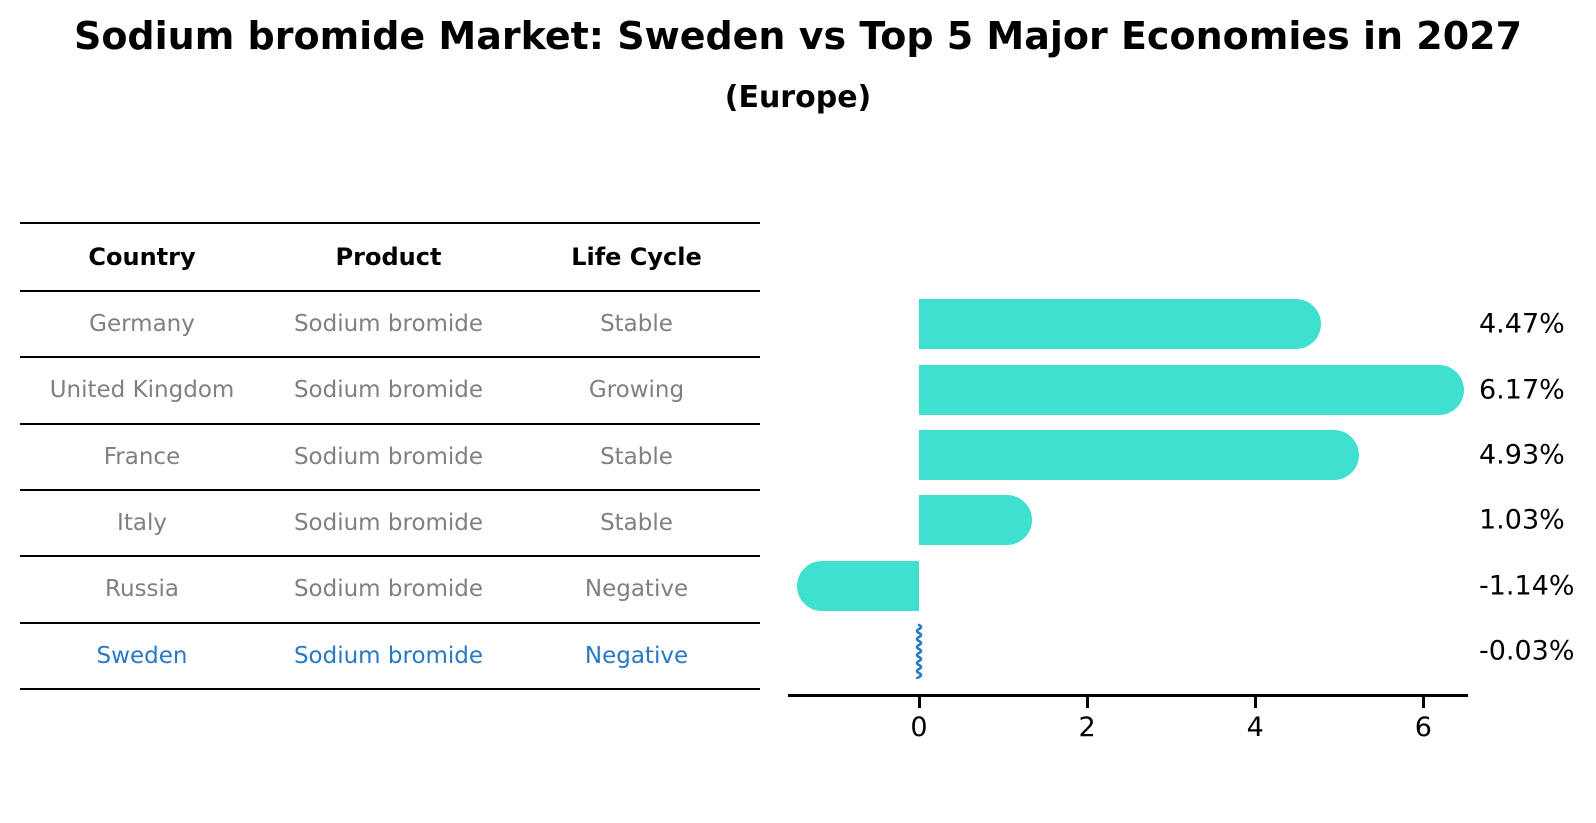  Describe the element at coordinates (142, 523) in the screenshot. I see `table-cell-country: Italy` at that location.